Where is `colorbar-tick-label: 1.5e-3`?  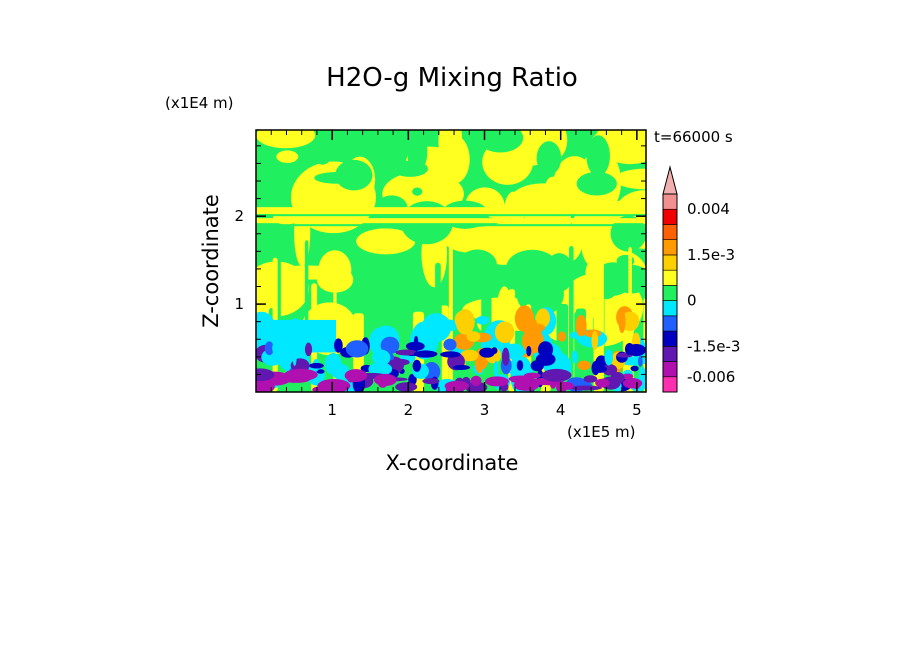
colorbar-tick-label: 1.5e-3 is located at coordinates (711, 255).